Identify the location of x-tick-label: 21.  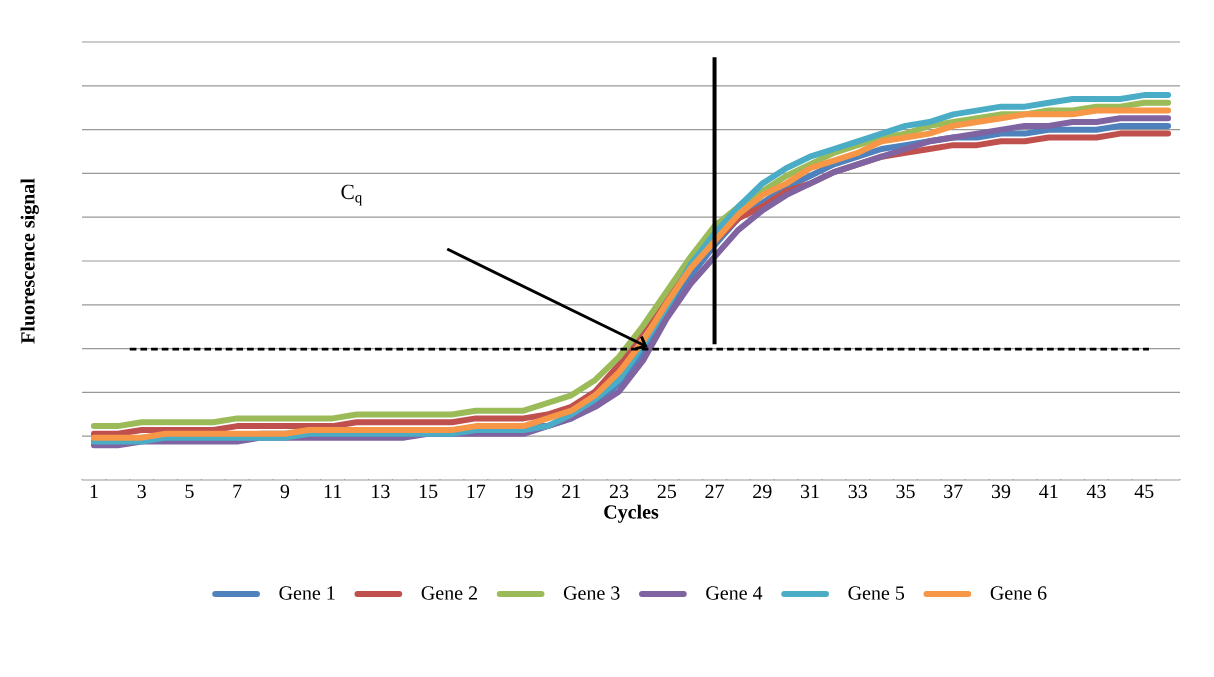
(571, 491).